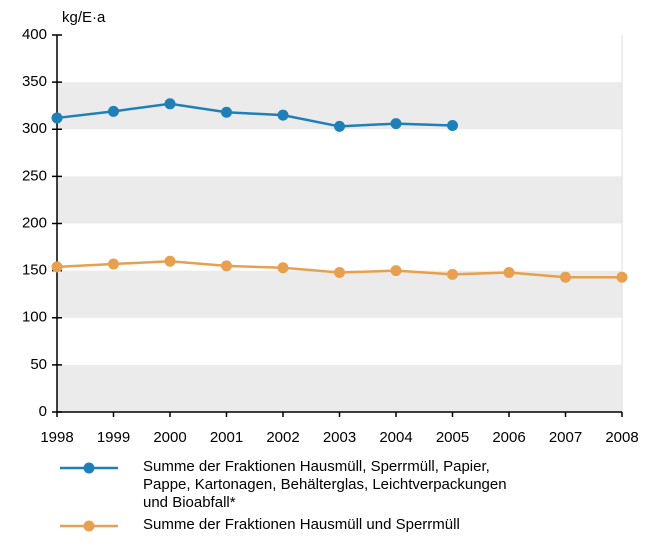  I want to click on series-line, so click(254, 115).